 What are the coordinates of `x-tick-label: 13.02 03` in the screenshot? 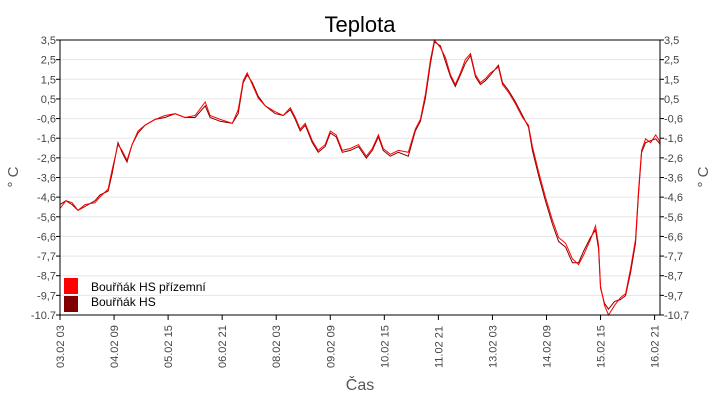 It's located at (493, 346).